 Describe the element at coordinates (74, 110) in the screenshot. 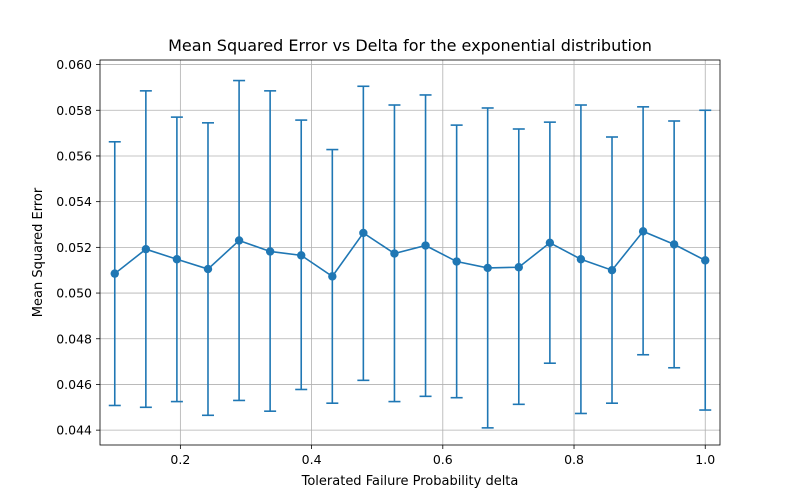

I see `y-tick-label: 0.058` at that location.